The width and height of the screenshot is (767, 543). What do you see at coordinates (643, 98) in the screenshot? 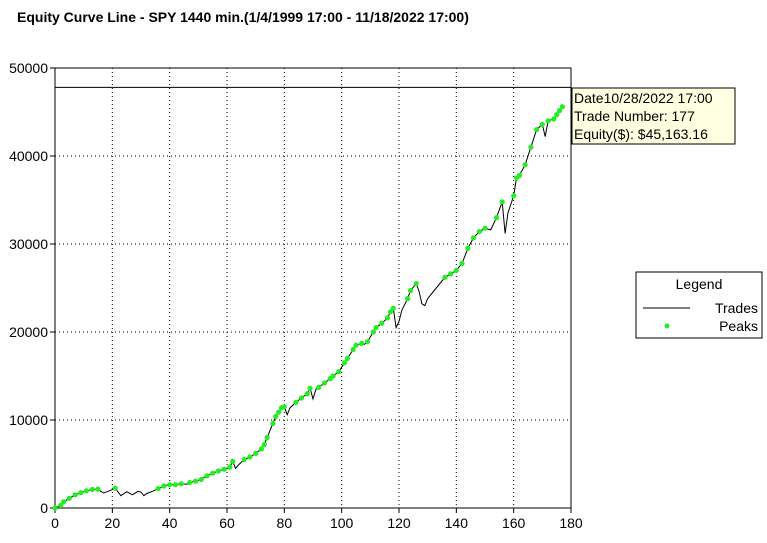
I see `tooltip-date: Date10/28/2022 17:00` at bounding box center [643, 98].